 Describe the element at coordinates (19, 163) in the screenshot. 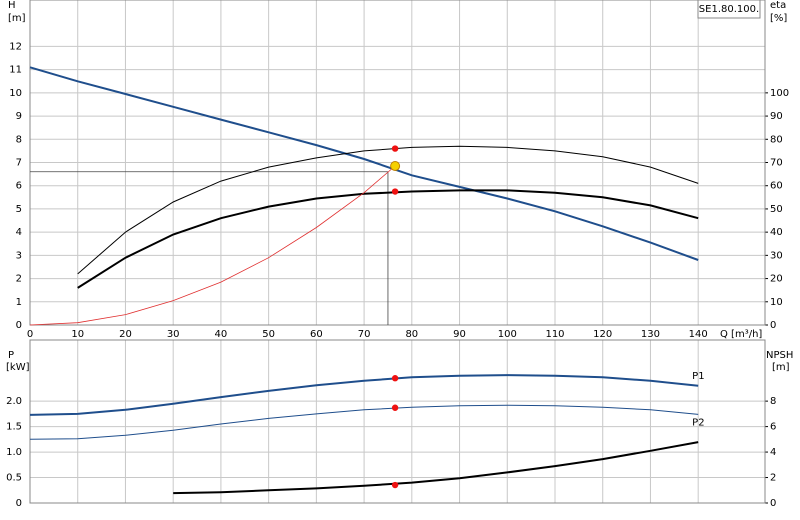

I see `y-tick-label: 7` at that location.